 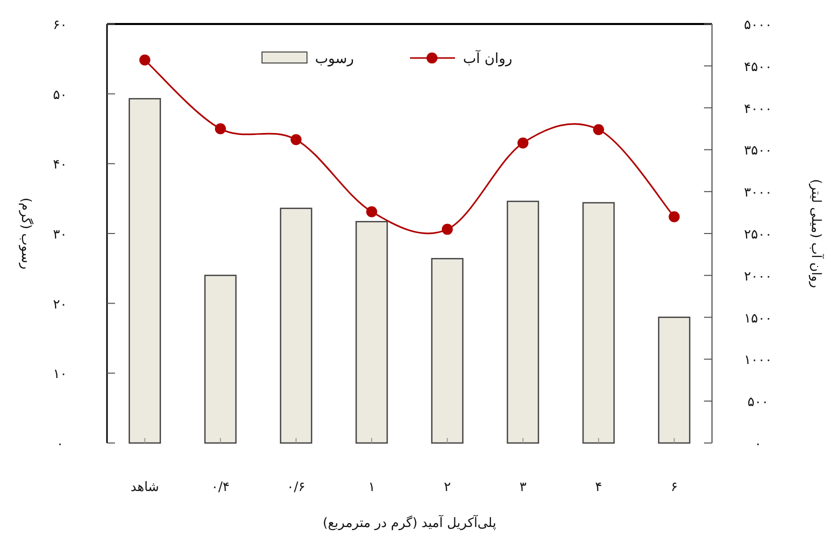 What do you see at coordinates (758, 276) in the screenshot?
I see `y2-tick-label: ۲۰۰۰` at bounding box center [758, 276].